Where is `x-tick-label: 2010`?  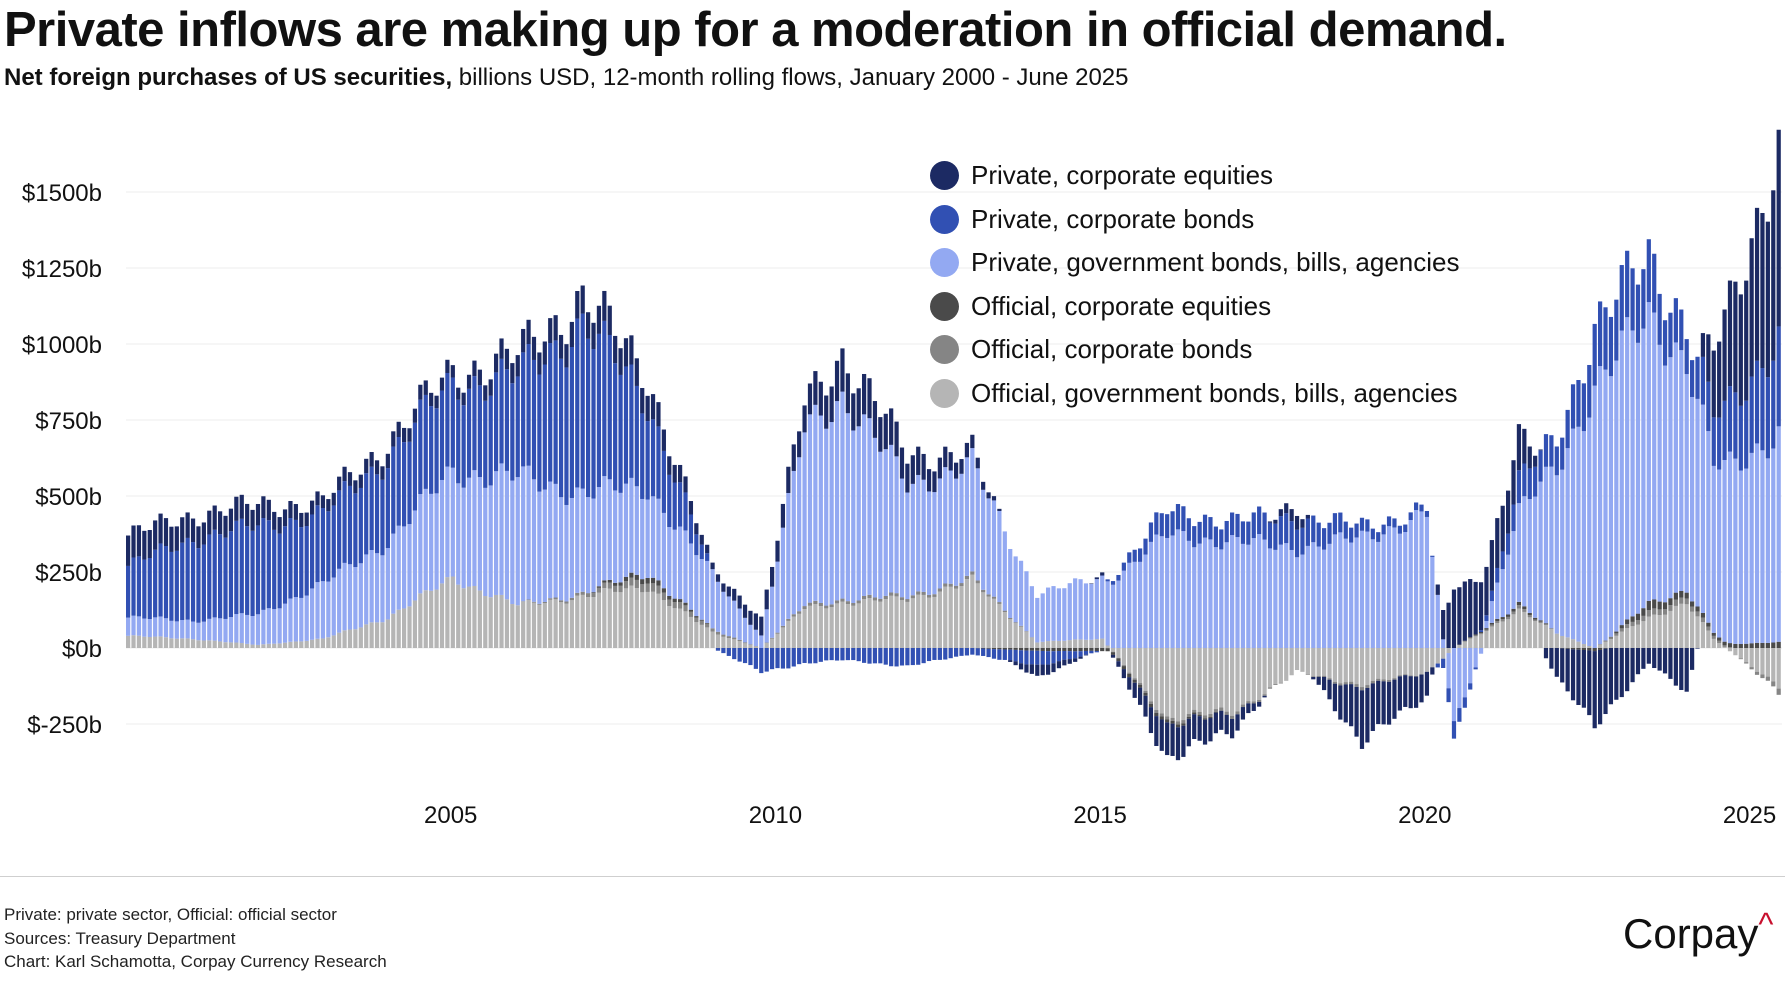
x-tick-label: 2010 is located at coordinates (775, 815).